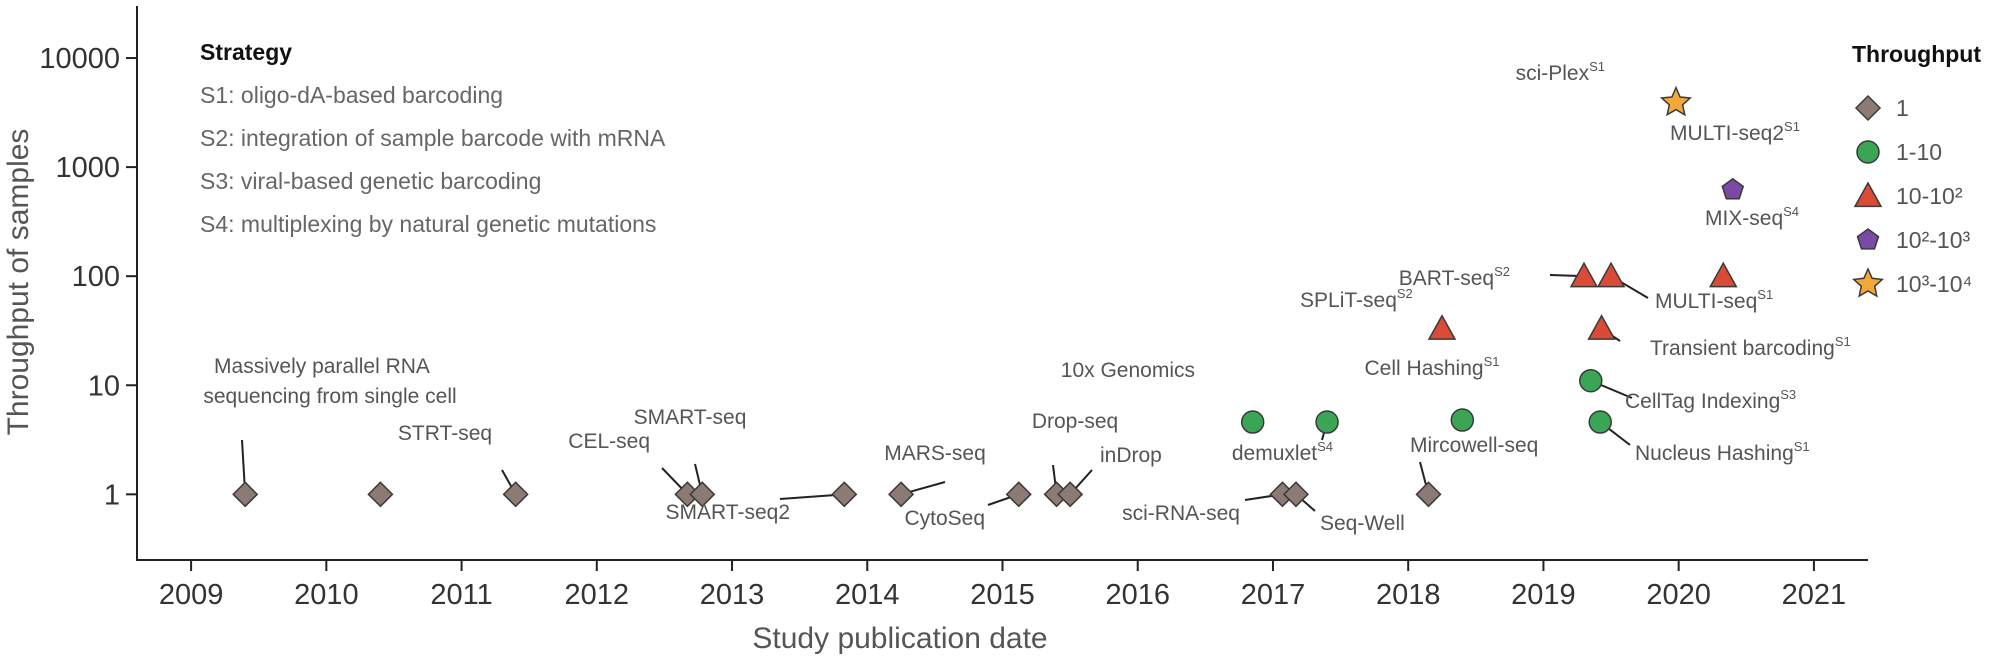 The width and height of the screenshot is (2002, 666). Describe the element at coordinates (1137, 595) in the screenshot. I see `x-tick-label-2016: 2016` at that location.